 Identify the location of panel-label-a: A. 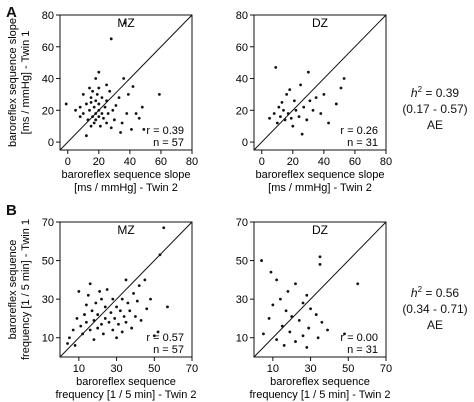
(11, 12).